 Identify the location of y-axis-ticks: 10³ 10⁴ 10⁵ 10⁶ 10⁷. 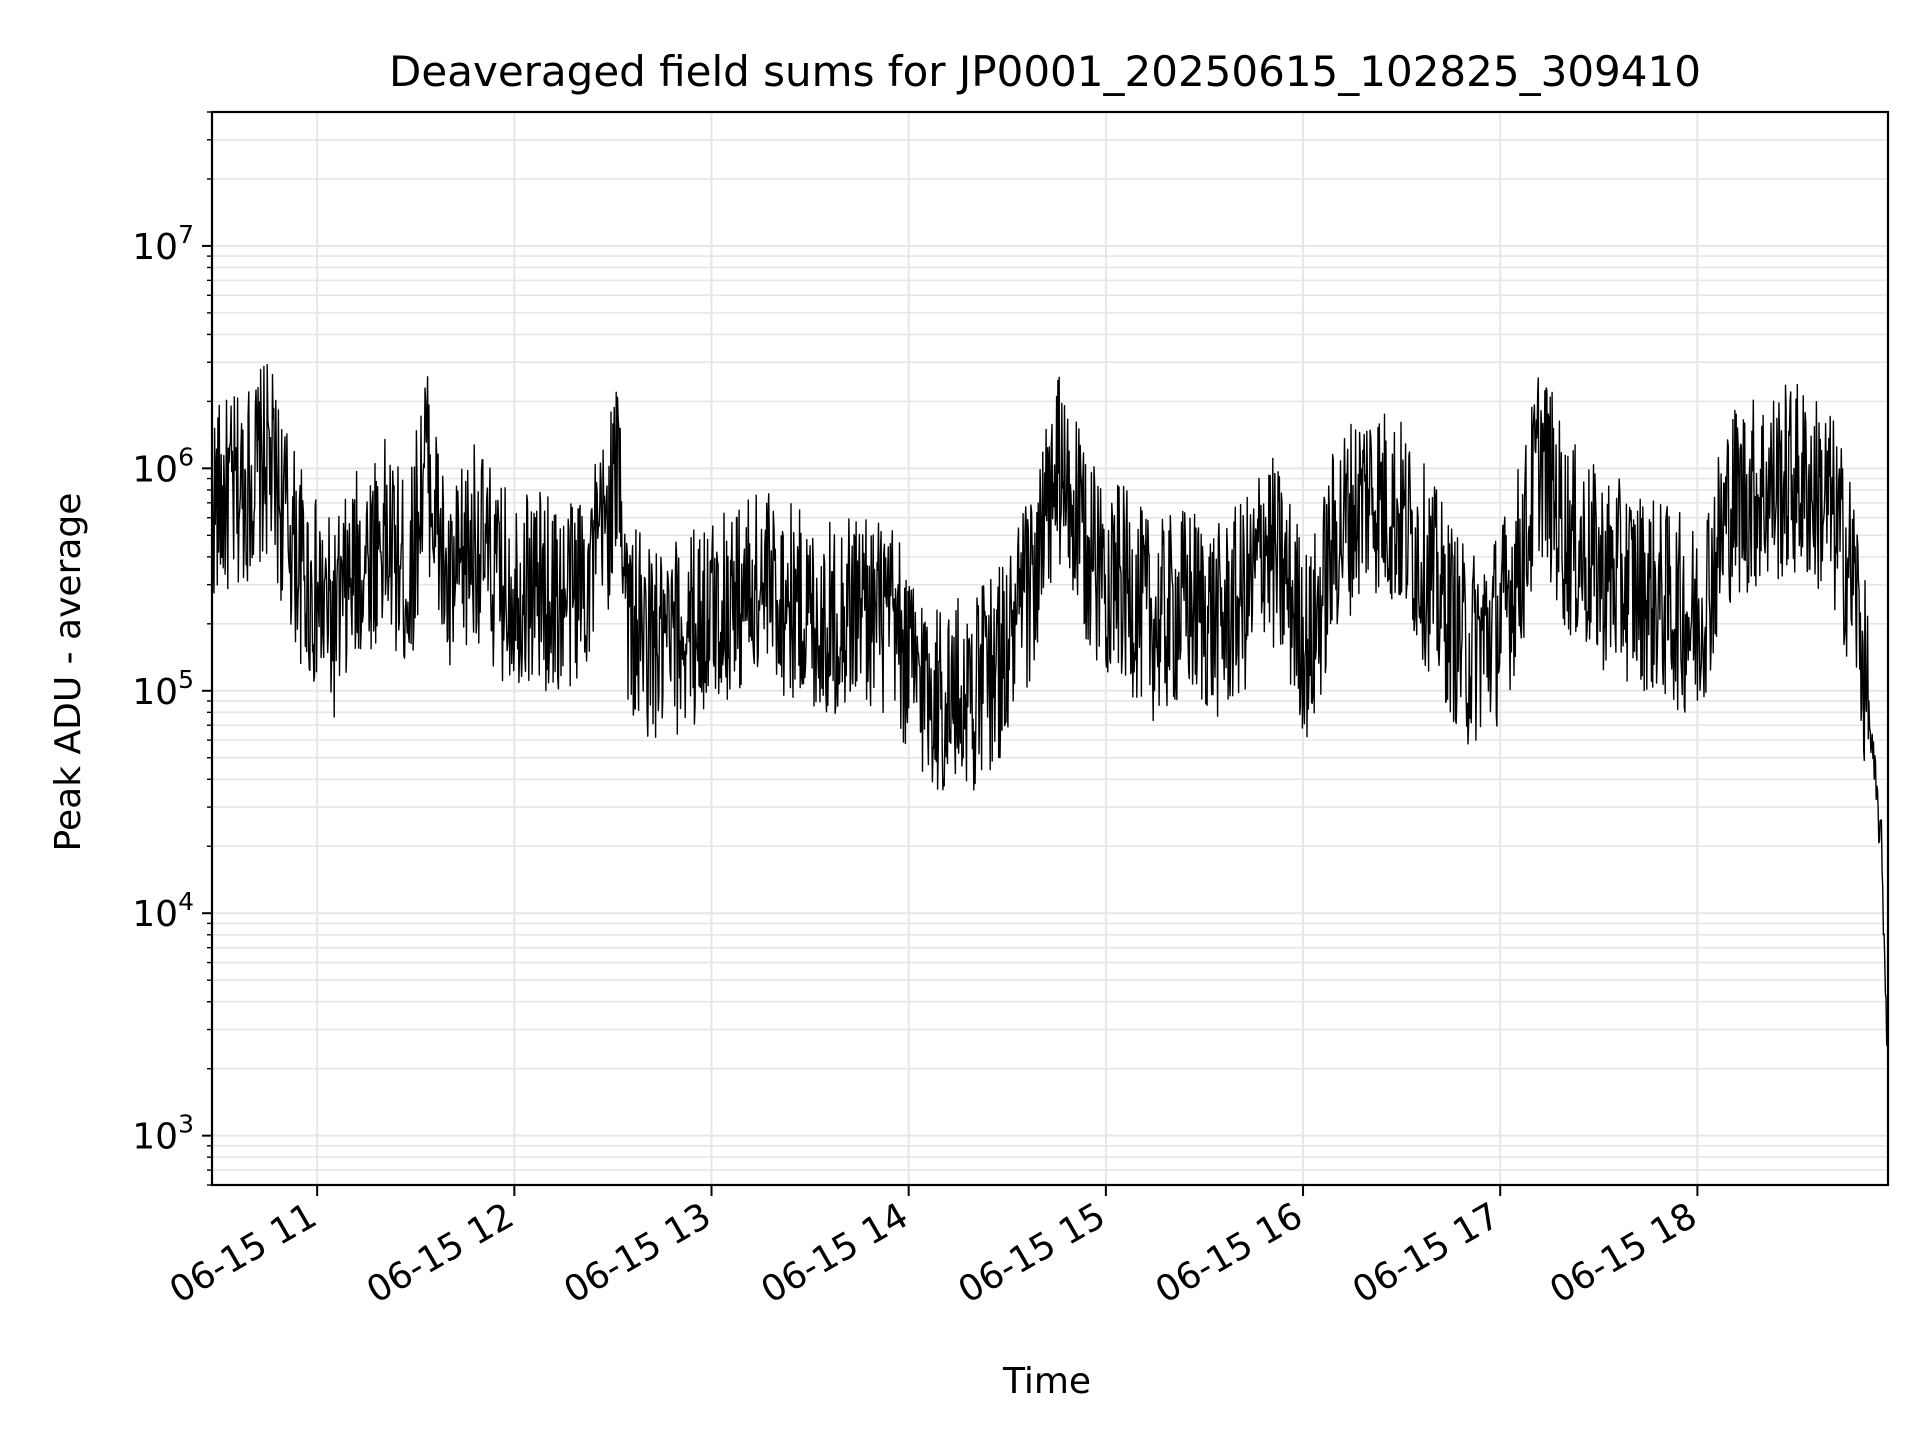
(172, 648).